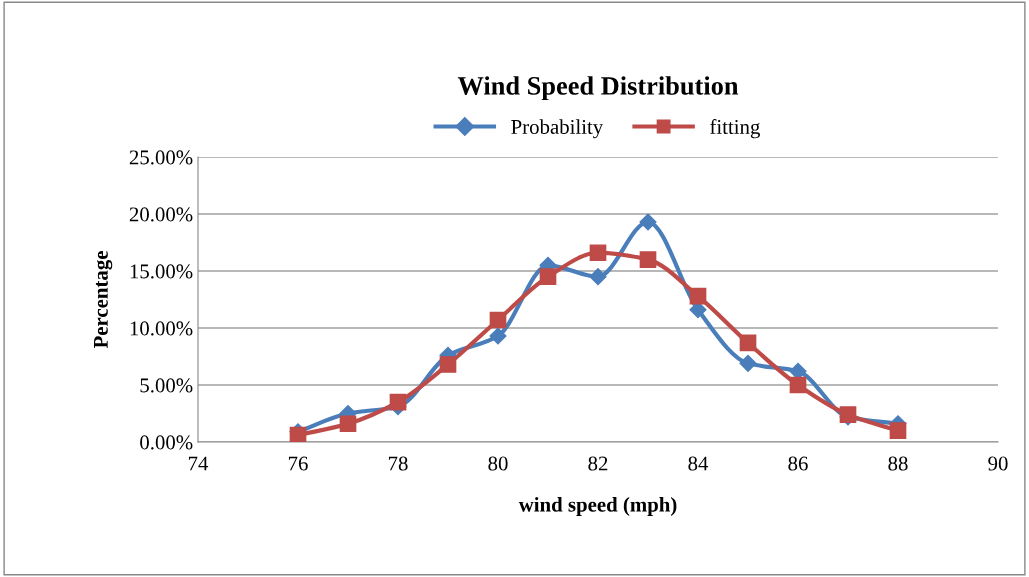 This screenshot has height=577, width=1029. What do you see at coordinates (798, 463) in the screenshot?
I see `x-tick-label: 86` at bounding box center [798, 463].